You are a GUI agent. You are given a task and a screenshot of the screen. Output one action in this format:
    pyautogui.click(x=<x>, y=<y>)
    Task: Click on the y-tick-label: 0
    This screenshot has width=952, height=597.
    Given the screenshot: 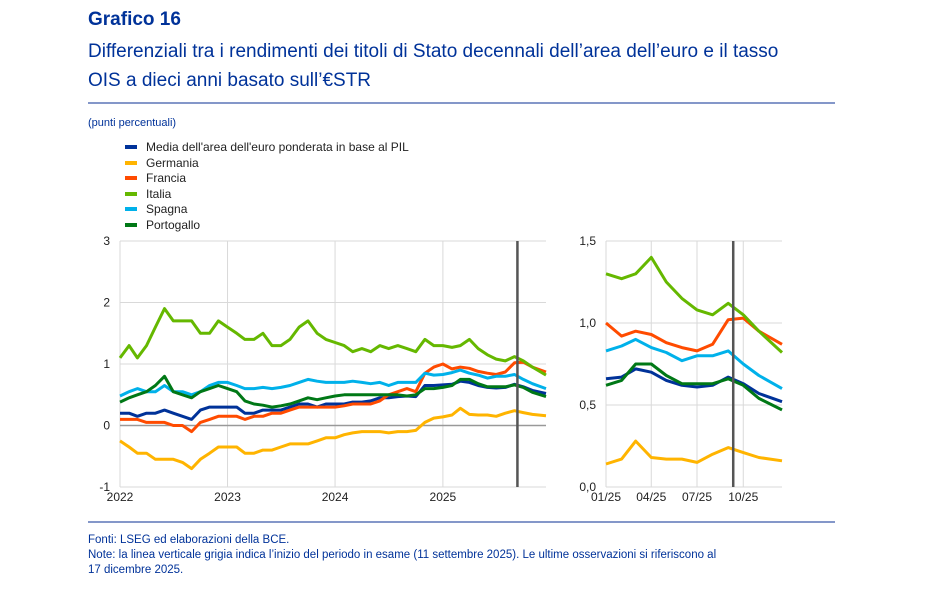 What is the action you would take?
    pyautogui.click(x=106, y=426)
    